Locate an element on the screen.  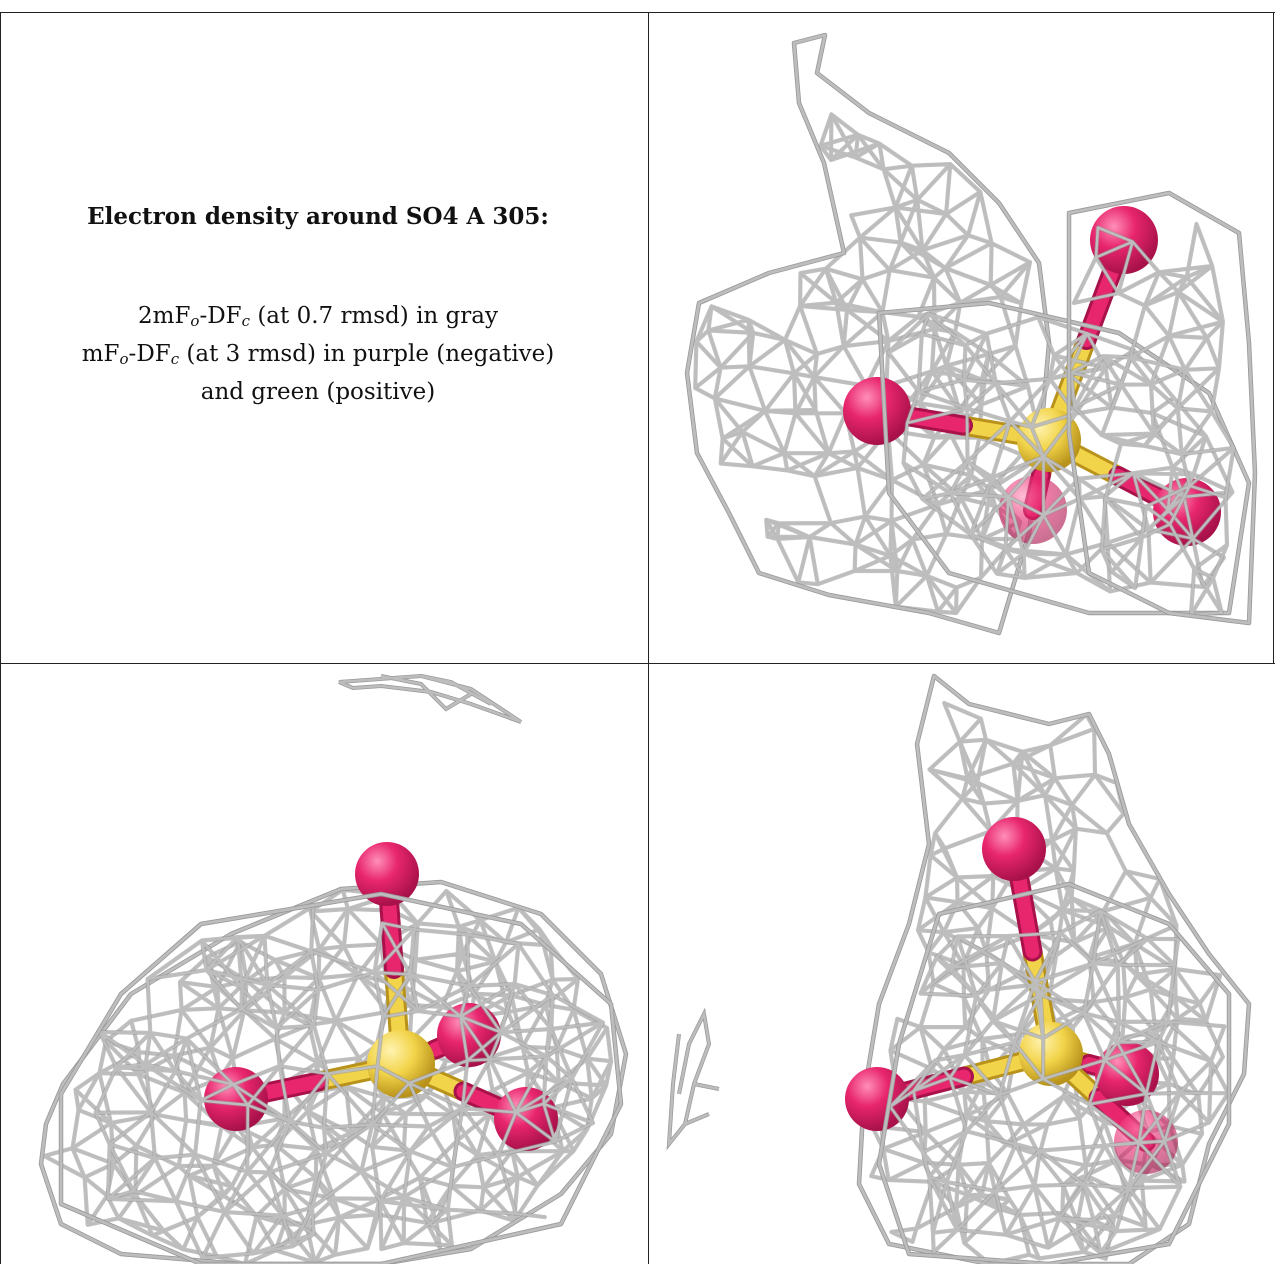
border-top is located at coordinates (637, 12).